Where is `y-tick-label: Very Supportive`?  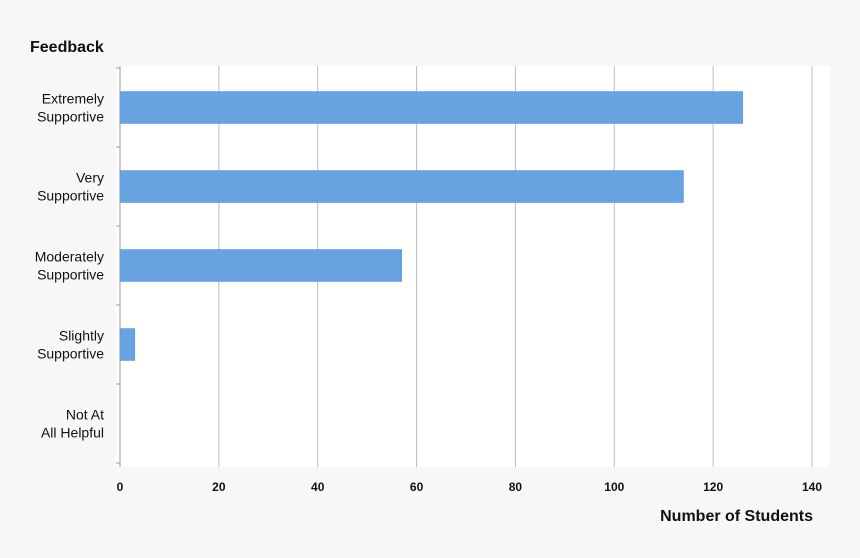 y-tick-label: Very Supportive is located at coordinates (70, 187).